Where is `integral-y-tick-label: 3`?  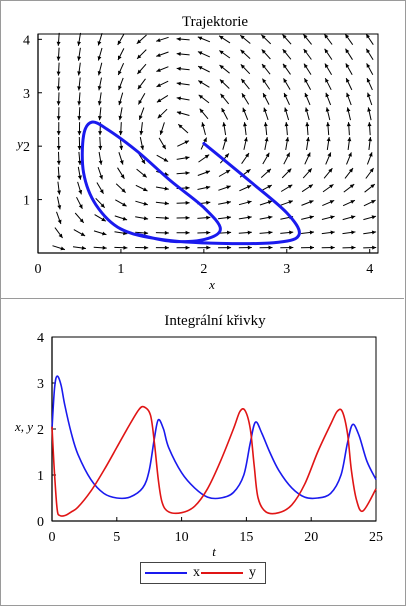
integral-y-tick-label: 3 is located at coordinates (40, 384).